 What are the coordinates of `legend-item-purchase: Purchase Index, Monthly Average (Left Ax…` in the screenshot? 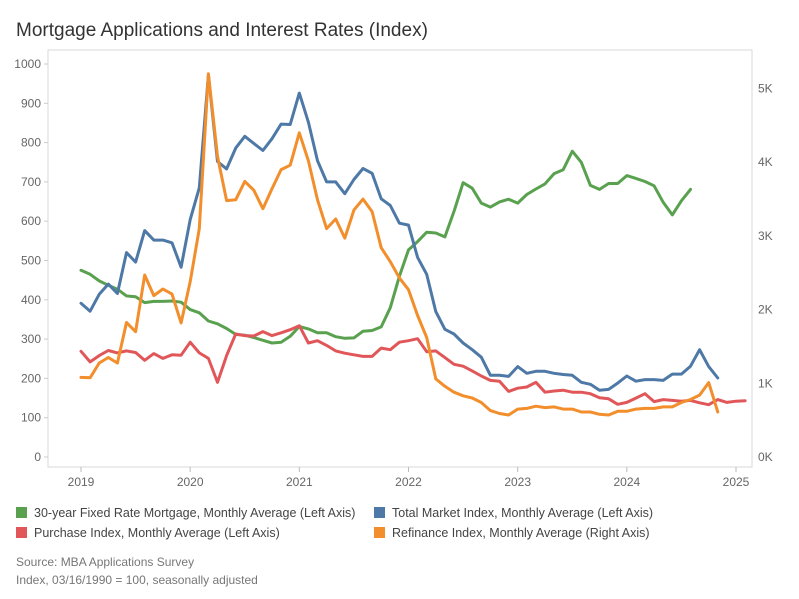 It's located at (148, 533).